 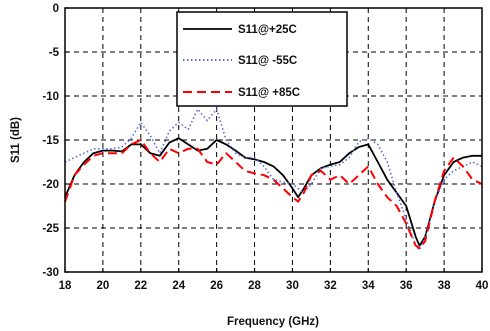 I want to click on legend-box, so click(x=262, y=59).